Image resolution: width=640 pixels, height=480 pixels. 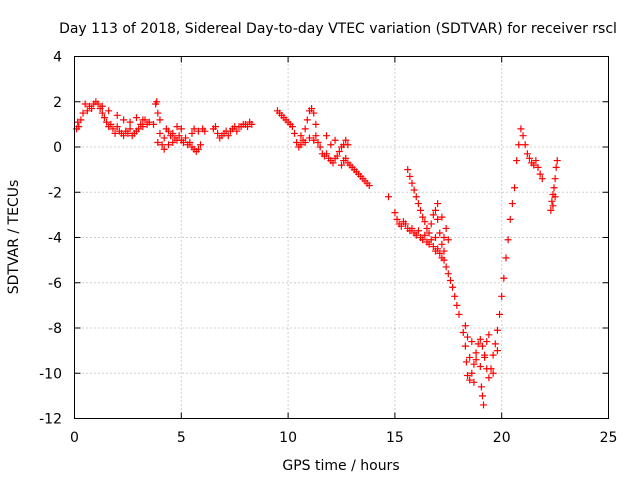 What do you see at coordinates (50, 374) in the screenshot?
I see `y-tick-label: -10` at bounding box center [50, 374].